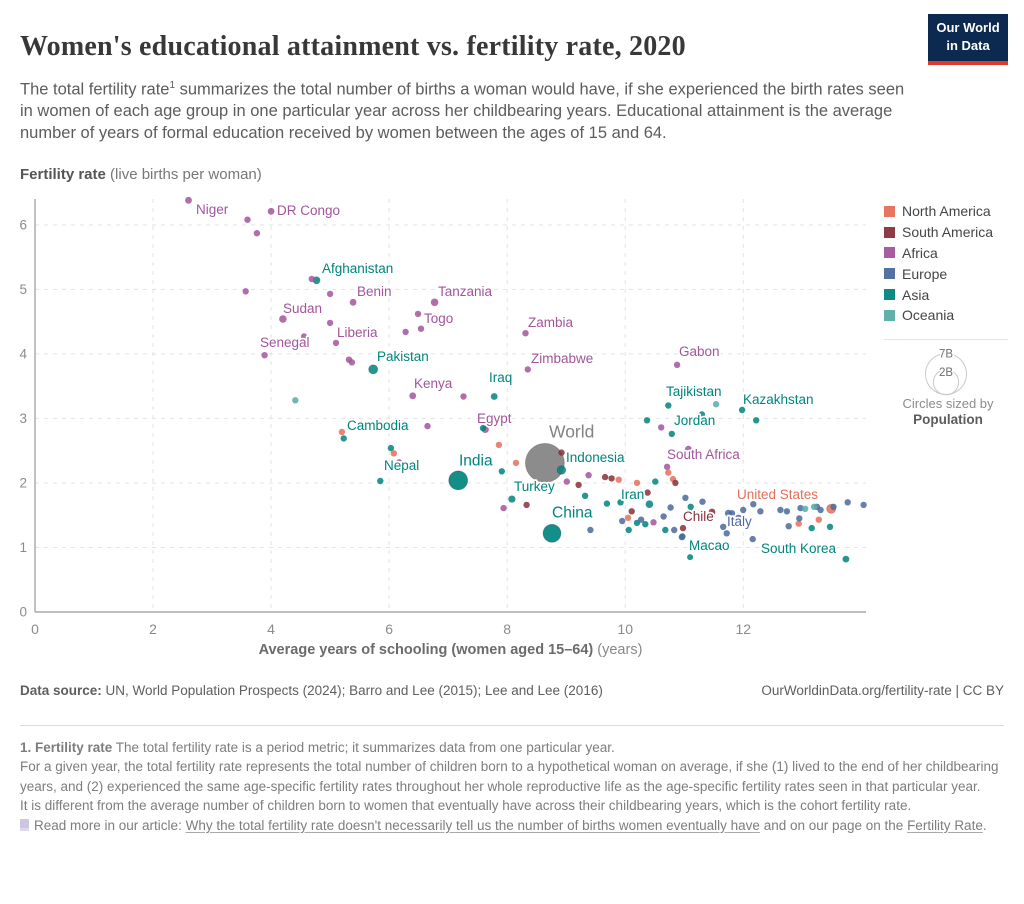  What do you see at coordinates (948, 273) in the screenshot?
I see `legend-item-europe: Europe` at bounding box center [948, 273].